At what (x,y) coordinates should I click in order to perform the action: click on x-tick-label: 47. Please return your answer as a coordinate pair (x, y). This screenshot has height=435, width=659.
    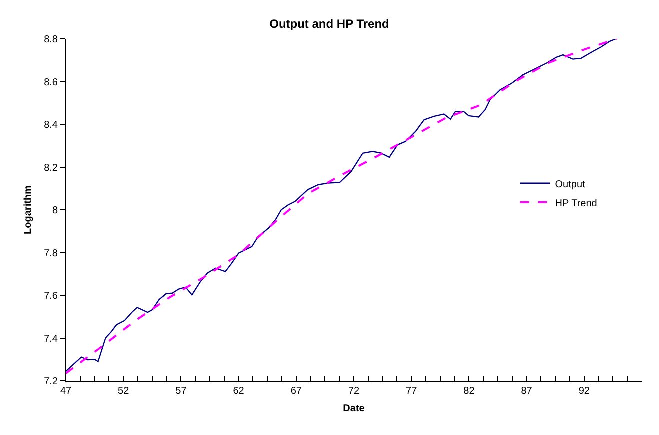
    Looking at the image, I should click on (66, 391).